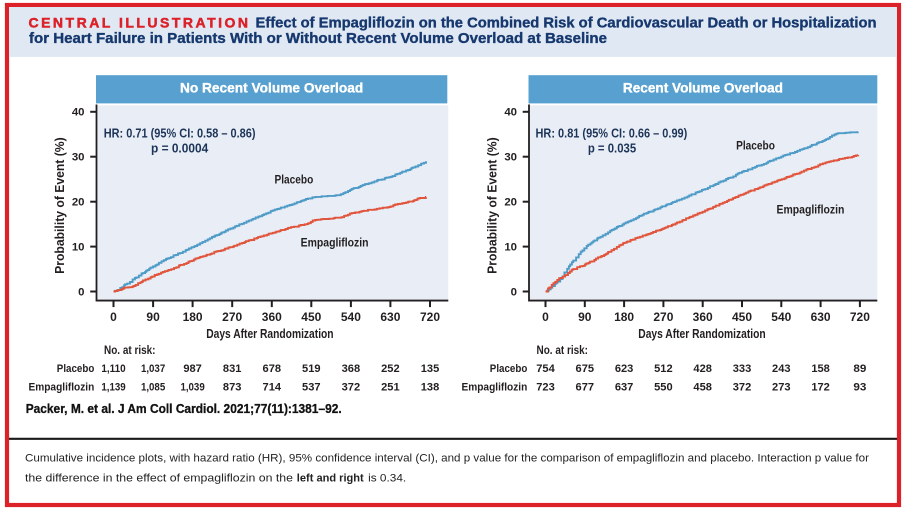 The image size is (904, 511). I want to click on svg-text: 714, so click(272, 387).